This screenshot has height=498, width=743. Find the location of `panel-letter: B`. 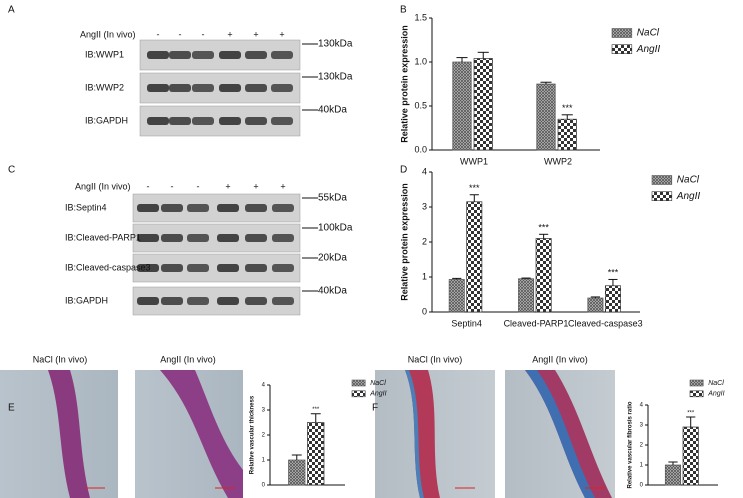

panel-letter: B is located at coordinates (403, 10).